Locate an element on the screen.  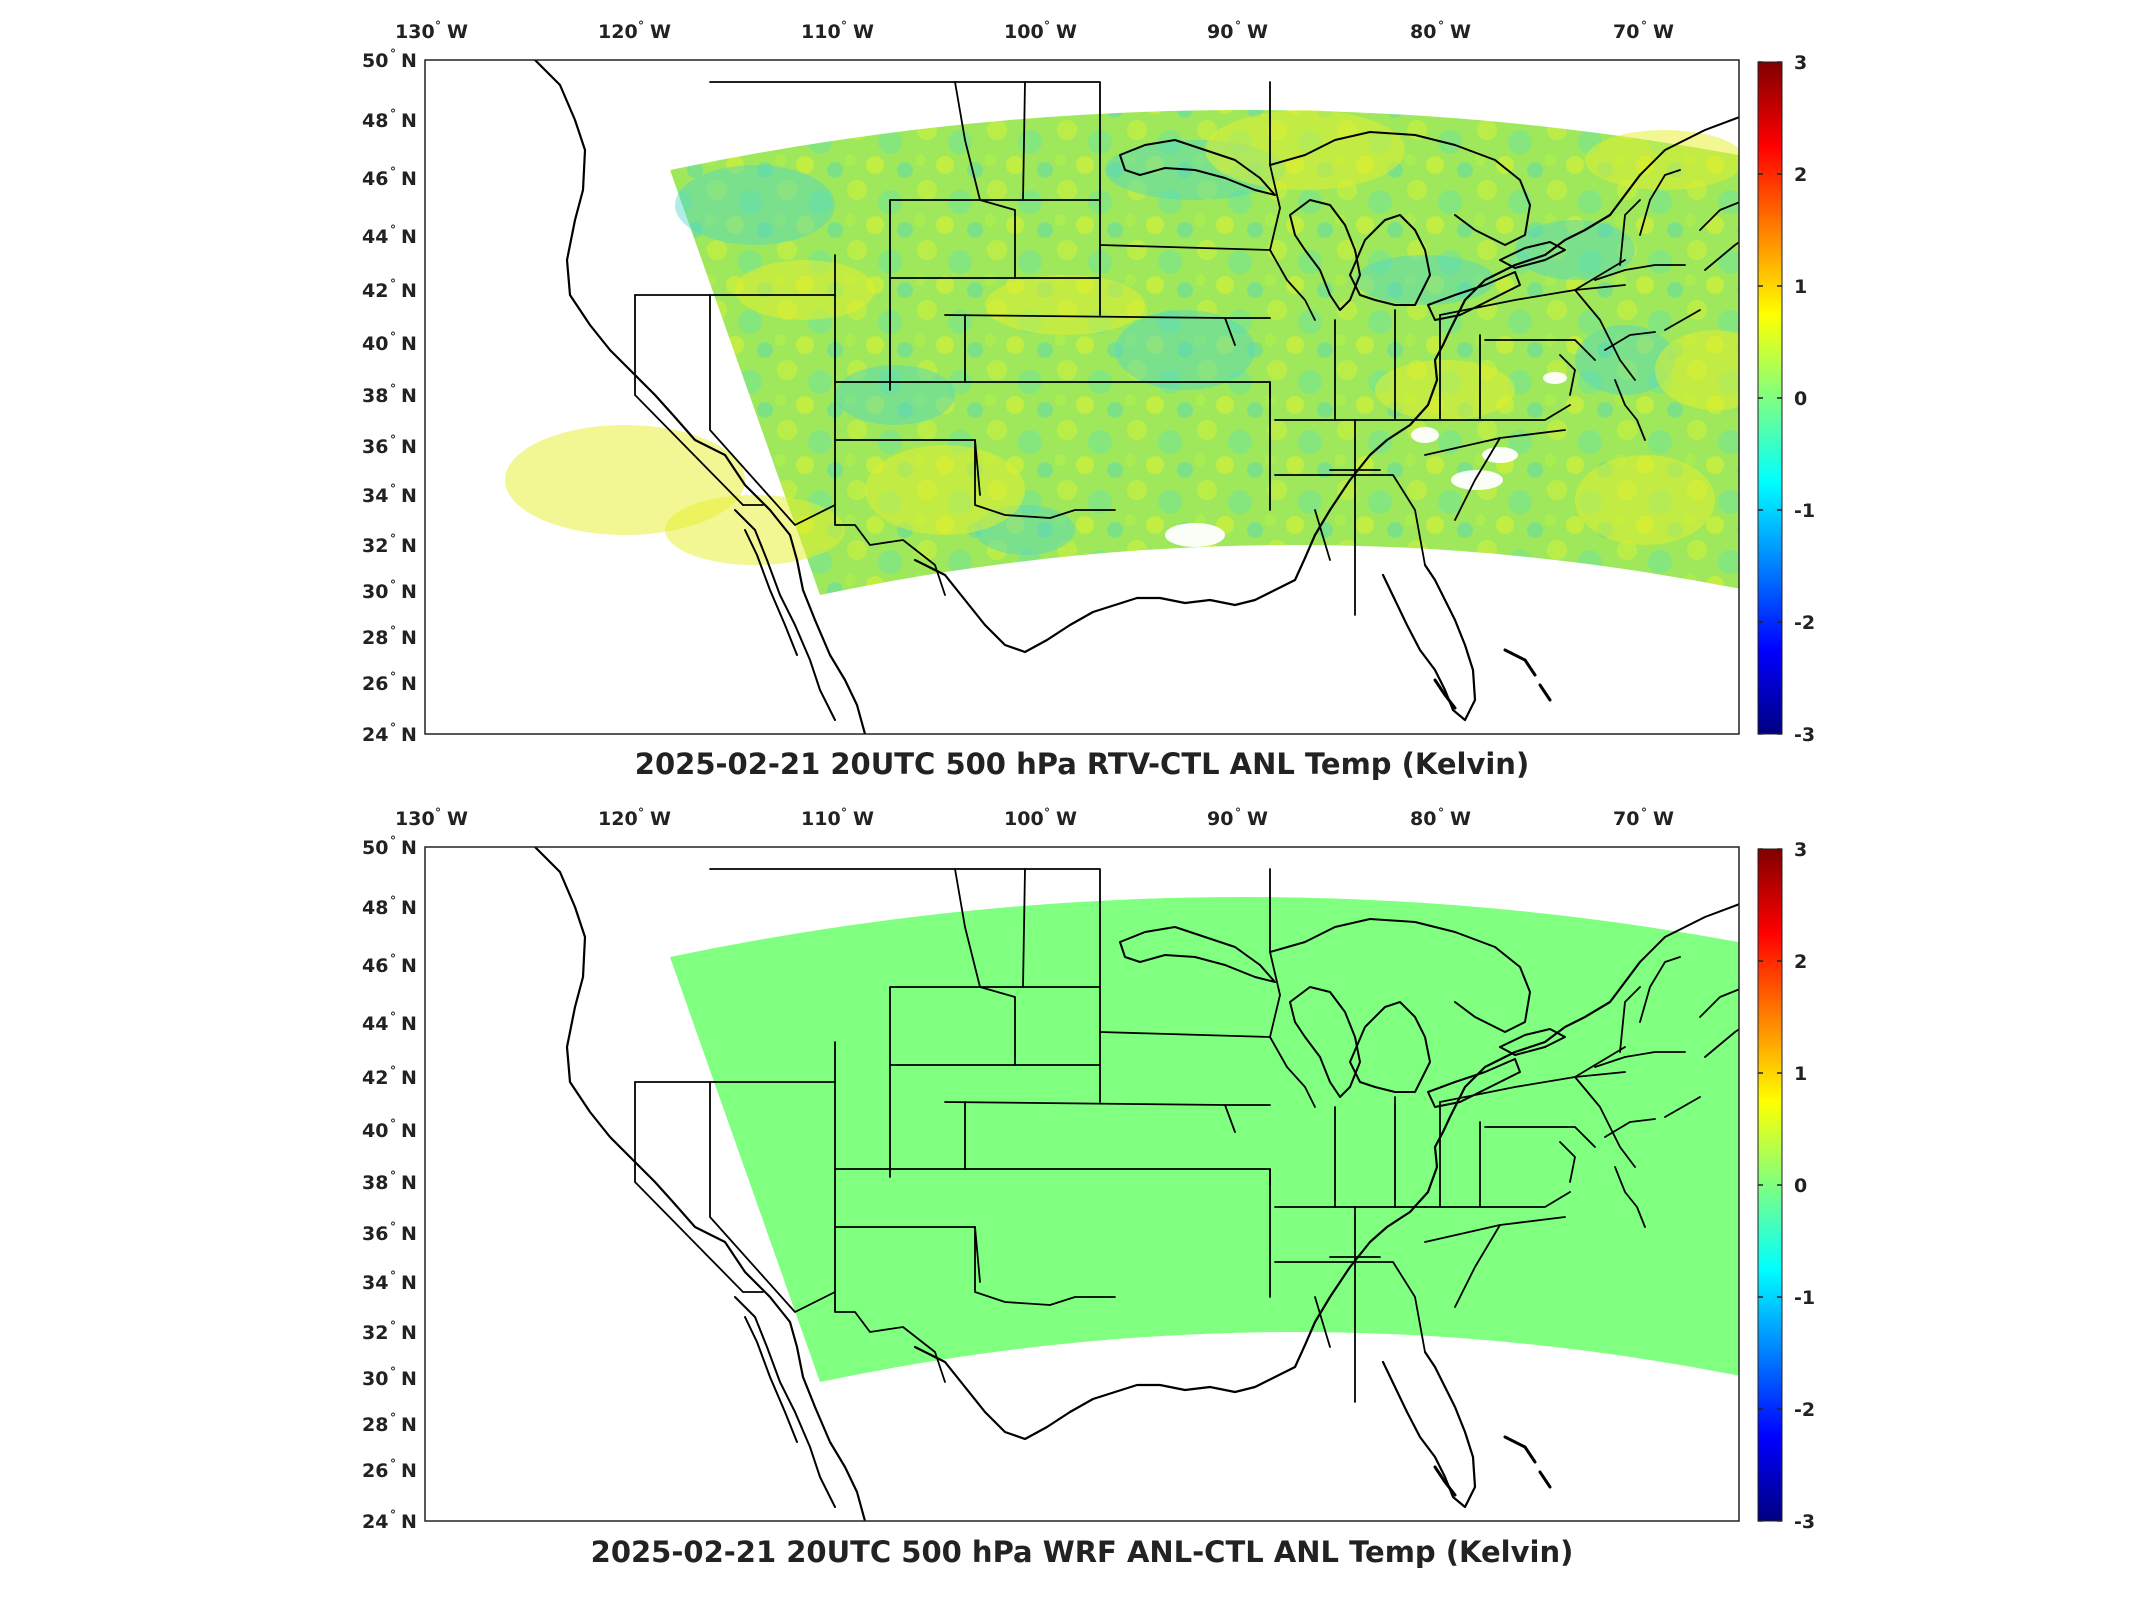
newfoundland-coastline is located at coordinates (1862, 879).